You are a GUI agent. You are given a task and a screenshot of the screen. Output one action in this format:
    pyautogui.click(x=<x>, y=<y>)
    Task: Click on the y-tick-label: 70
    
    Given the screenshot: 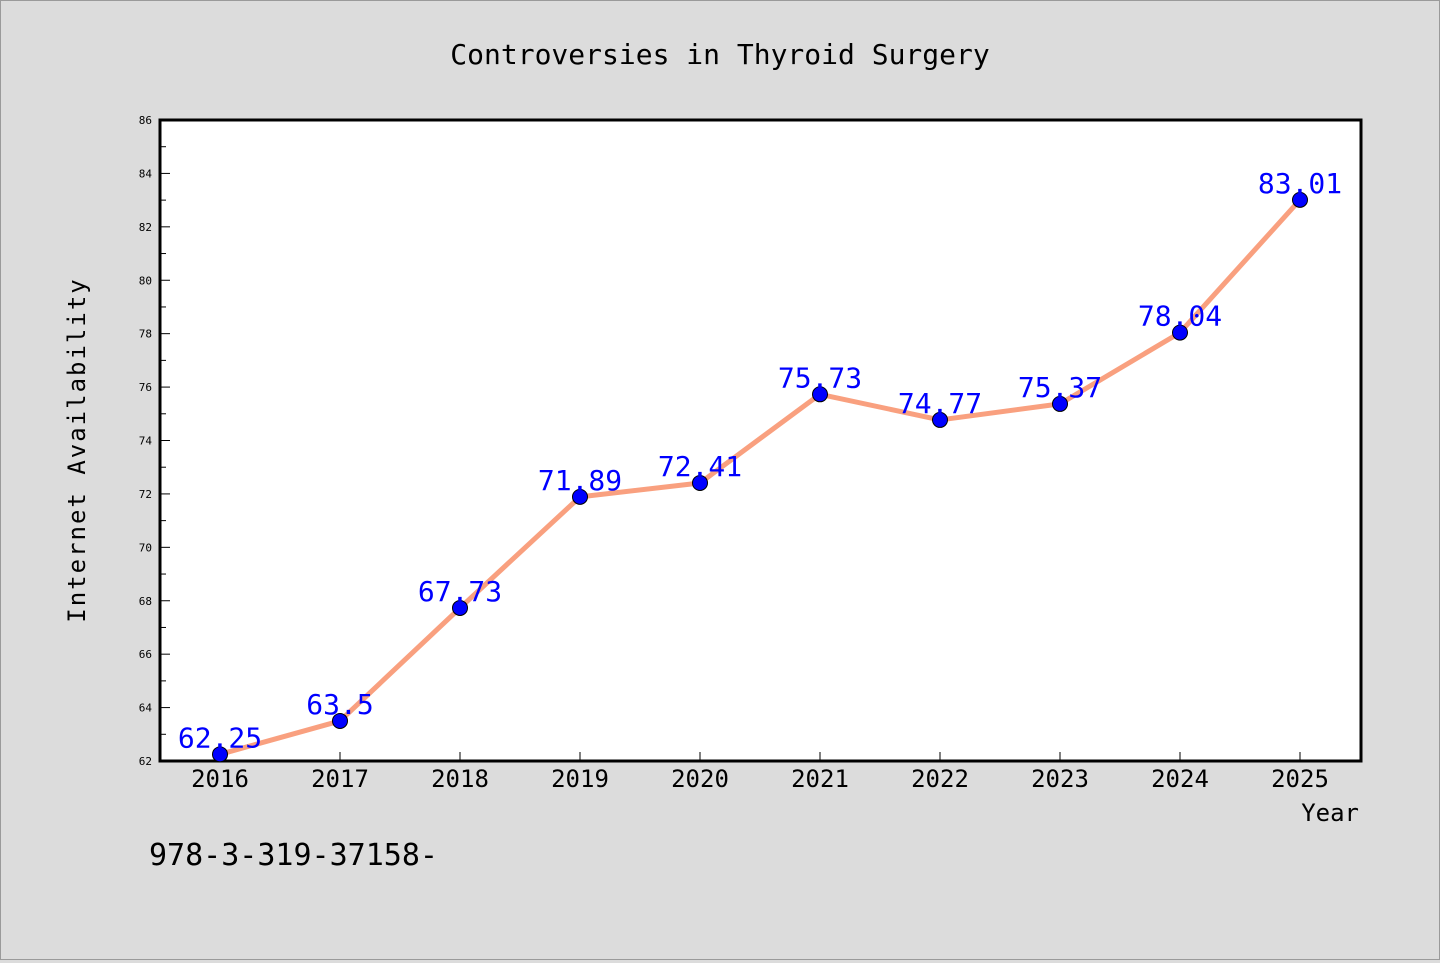 What is the action you would take?
    pyautogui.click(x=145, y=547)
    